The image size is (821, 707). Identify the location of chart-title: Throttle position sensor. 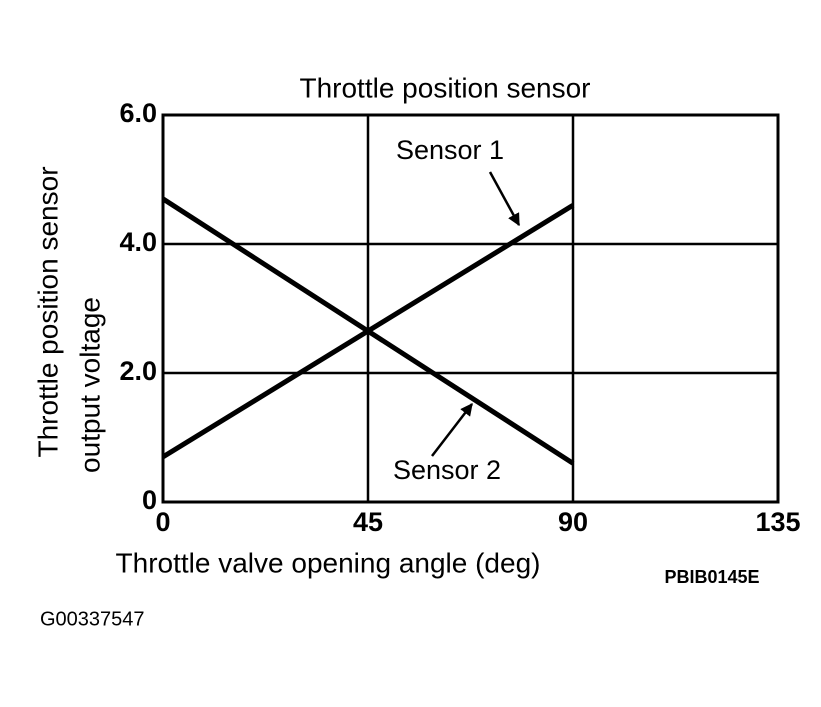
(444, 87).